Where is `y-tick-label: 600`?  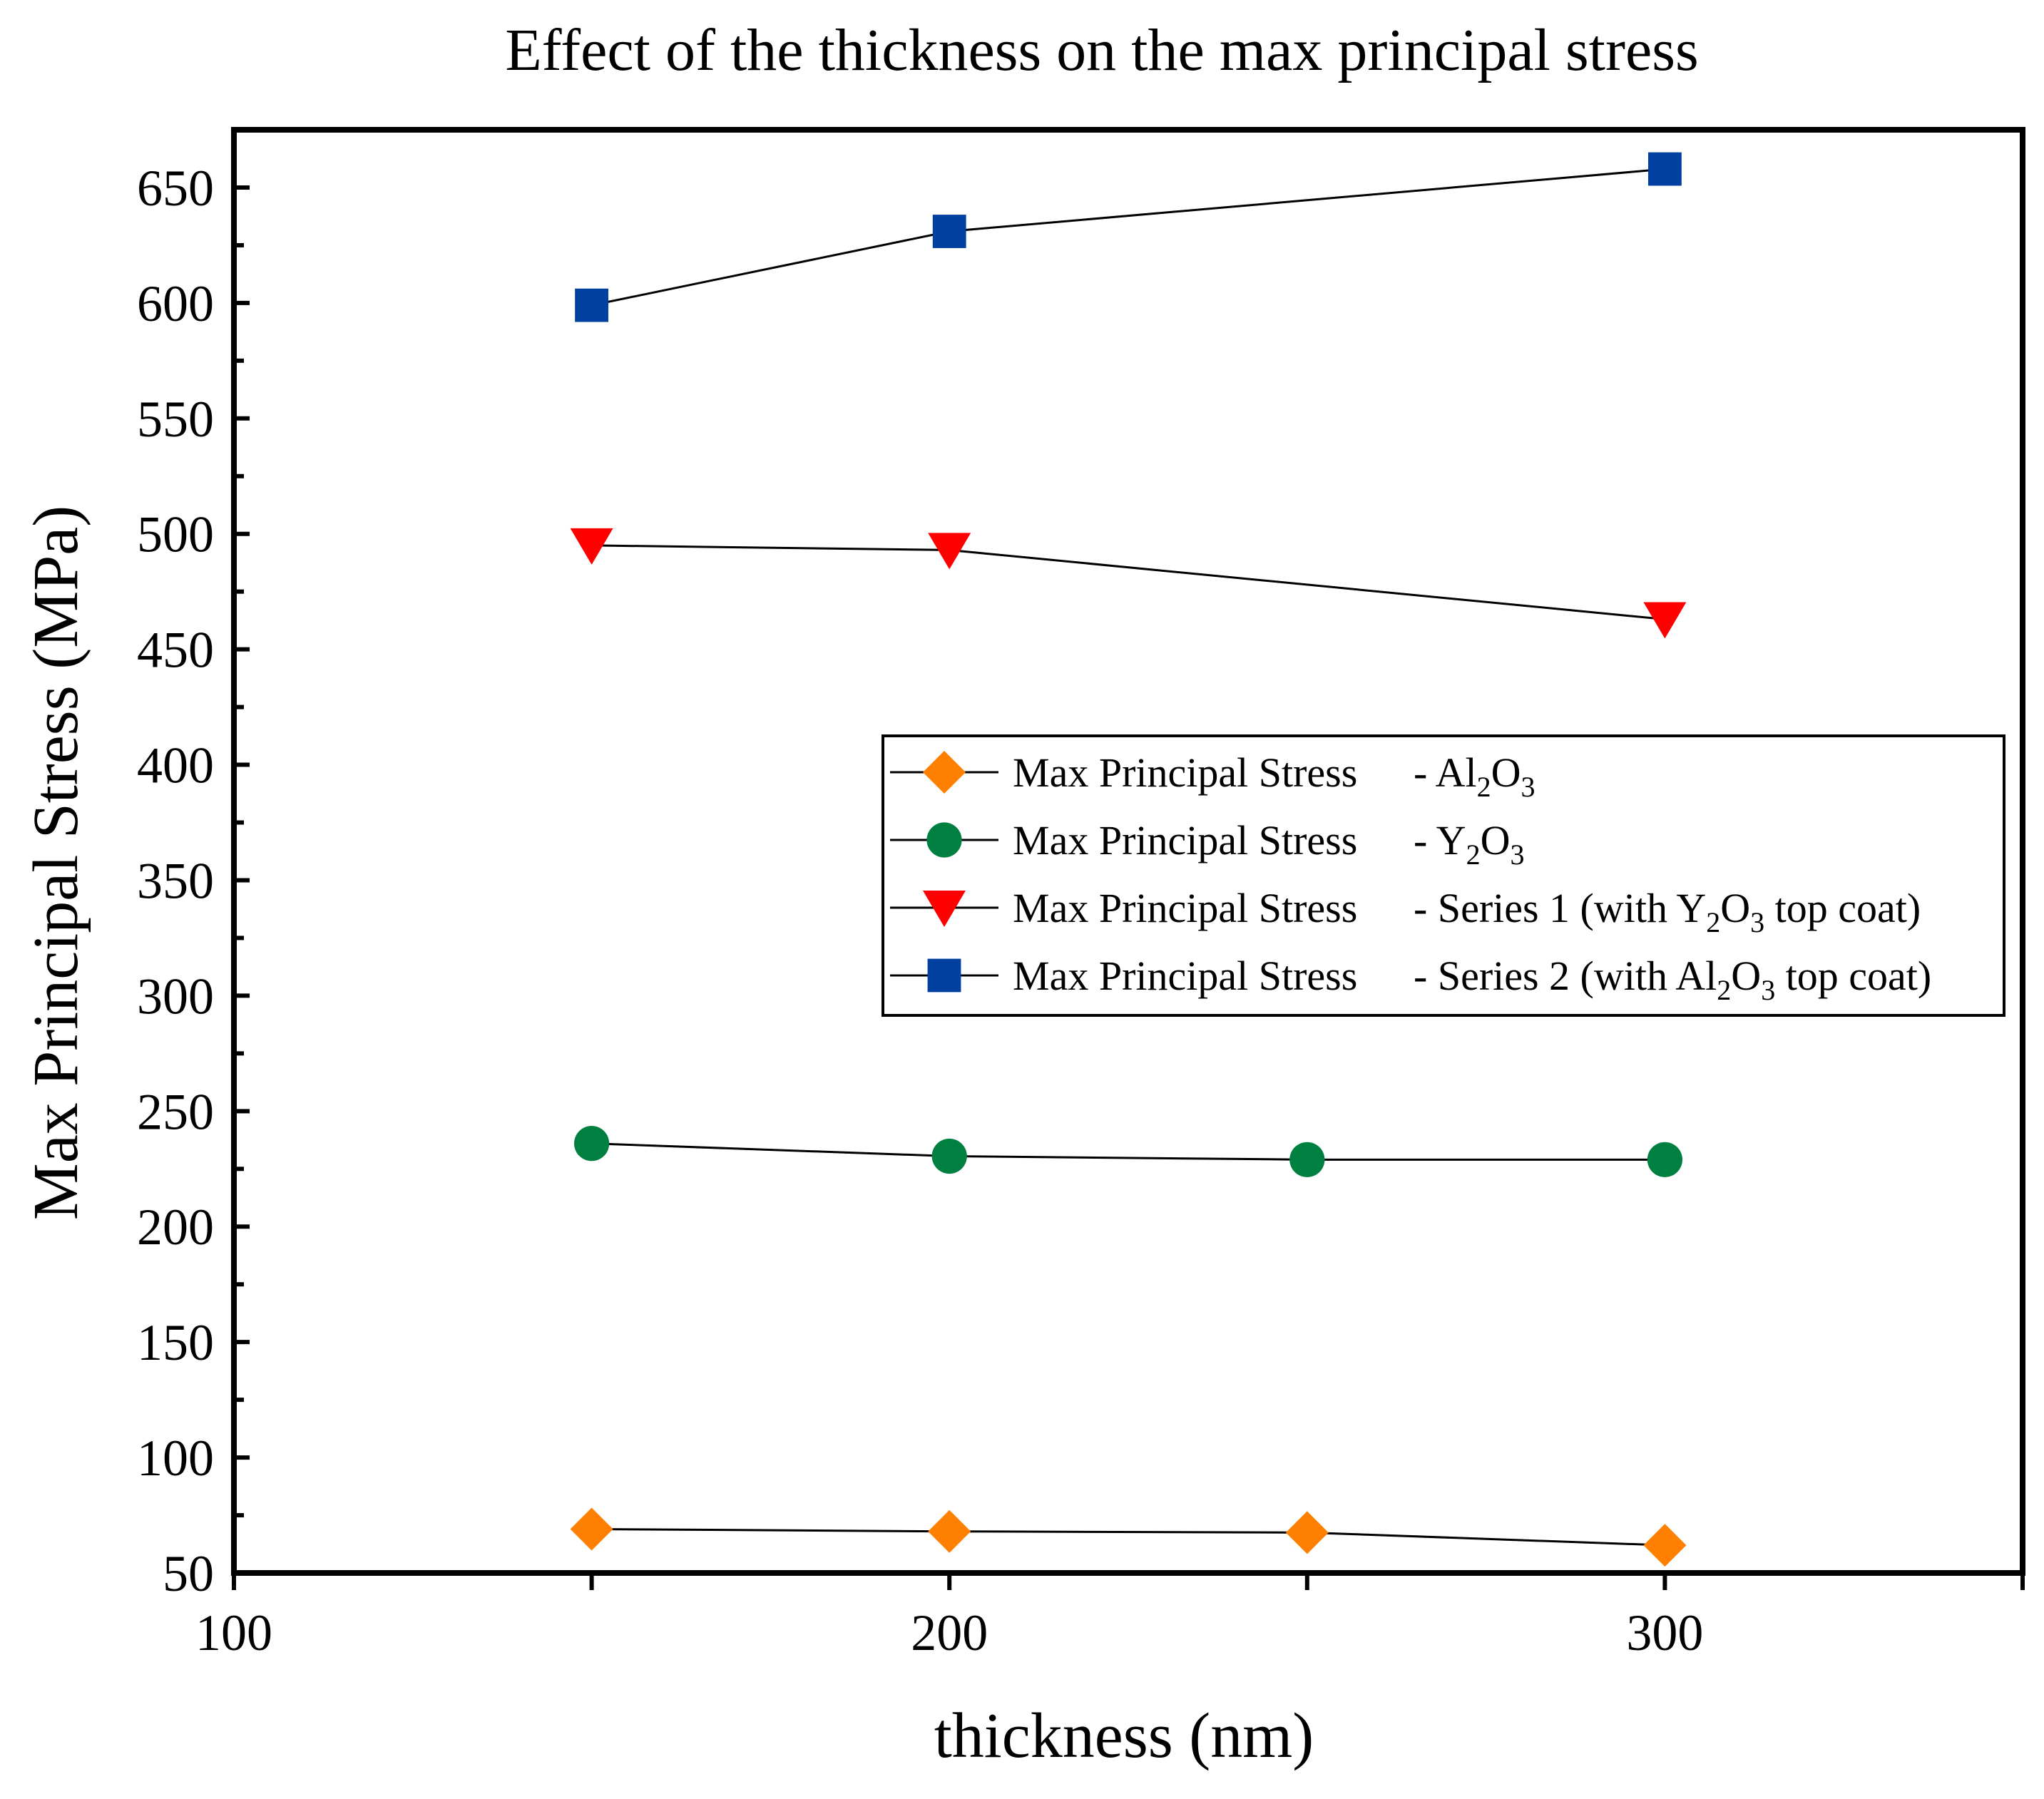 y-tick-label: 600 is located at coordinates (175, 303).